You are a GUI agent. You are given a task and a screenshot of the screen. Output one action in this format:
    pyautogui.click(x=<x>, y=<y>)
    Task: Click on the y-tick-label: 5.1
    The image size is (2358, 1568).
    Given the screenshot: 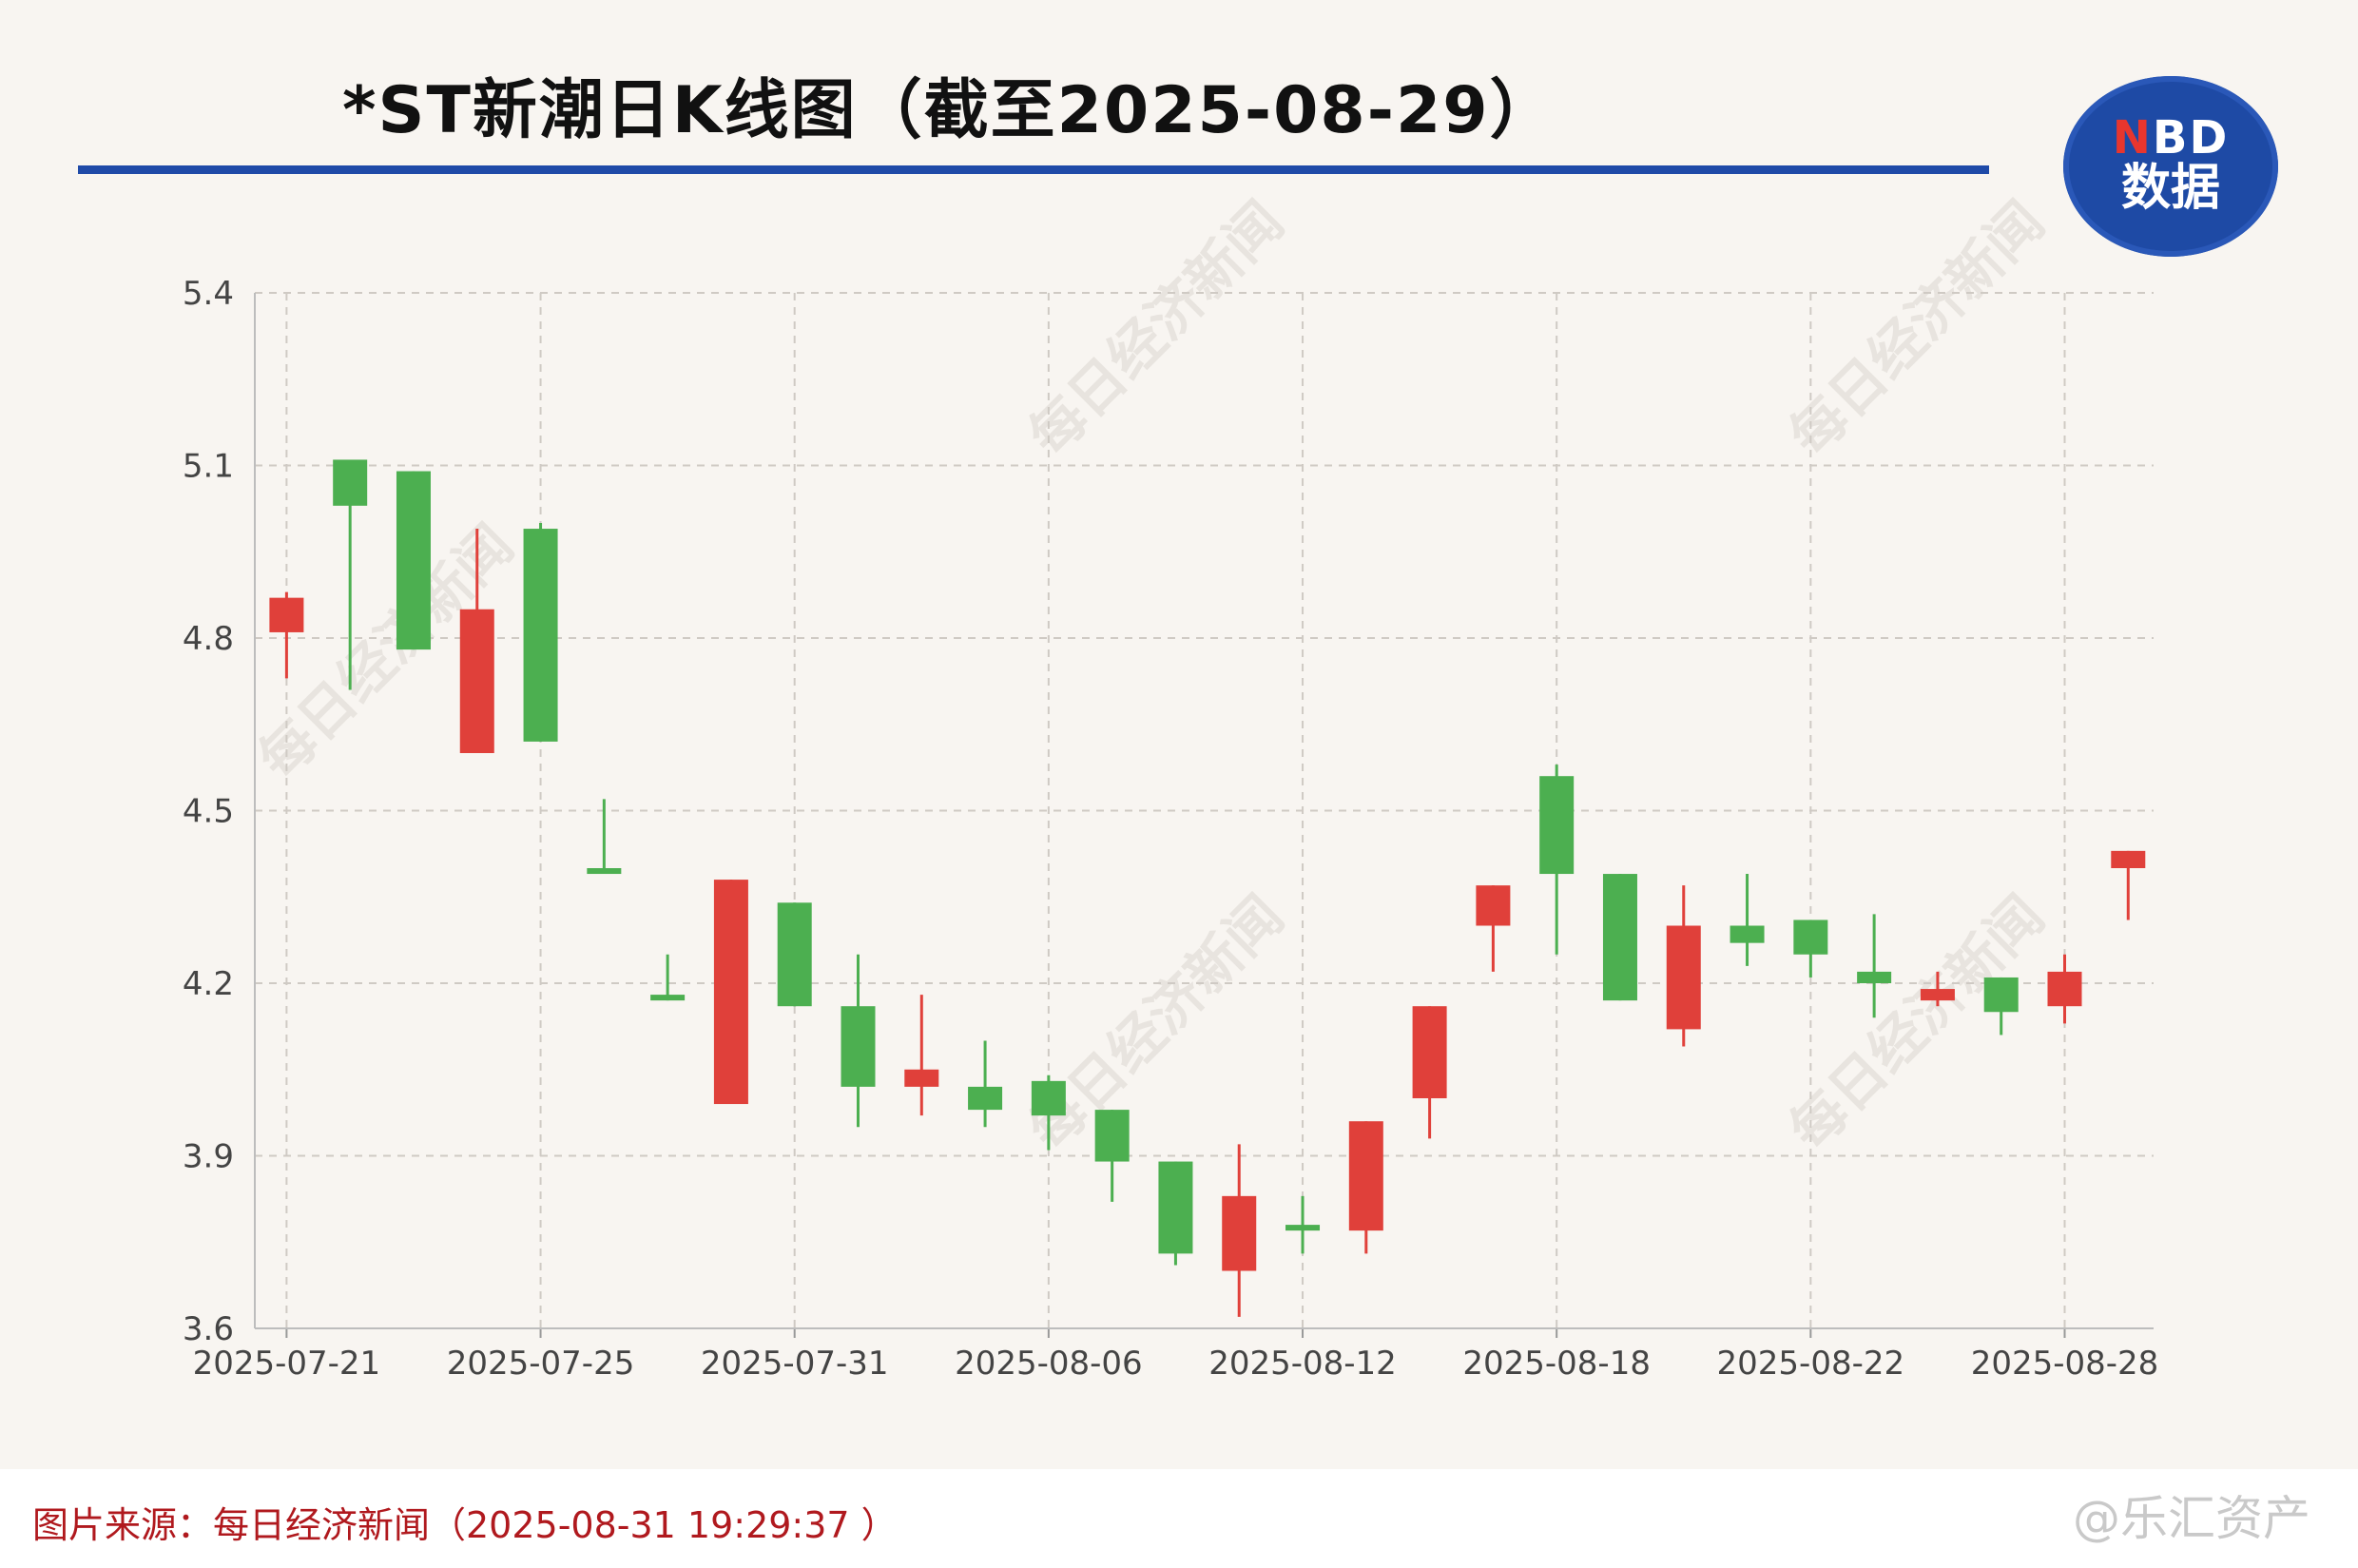 What is the action you would take?
    pyautogui.click(x=208, y=467)
    